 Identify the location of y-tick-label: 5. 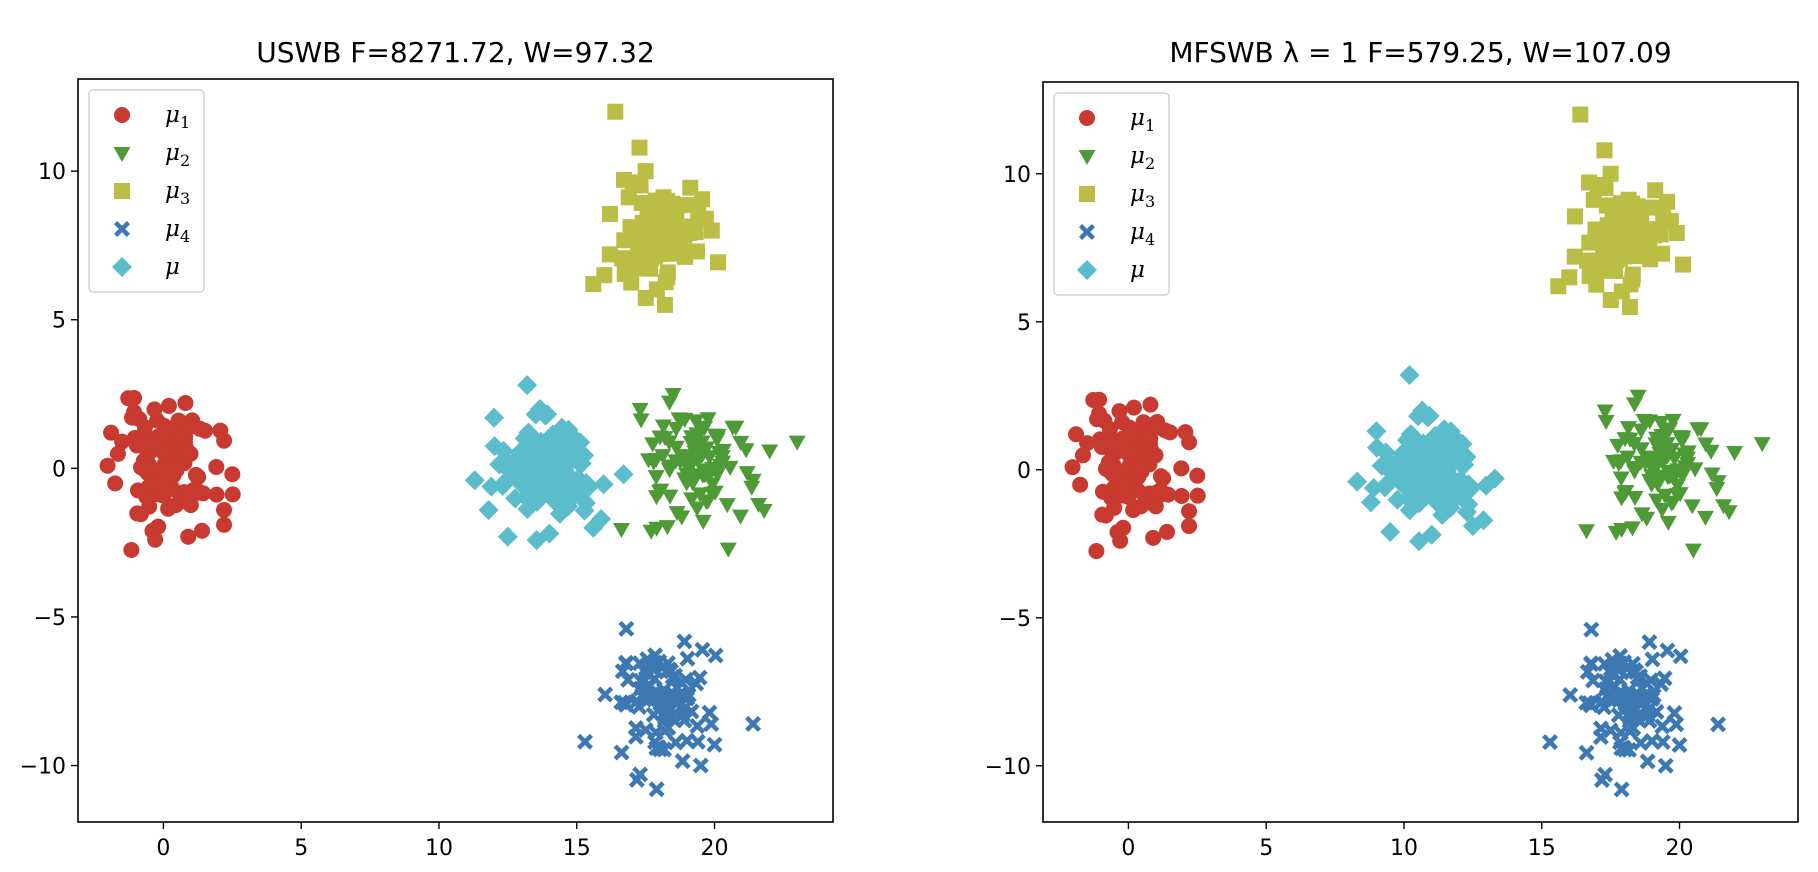
(59, 321).